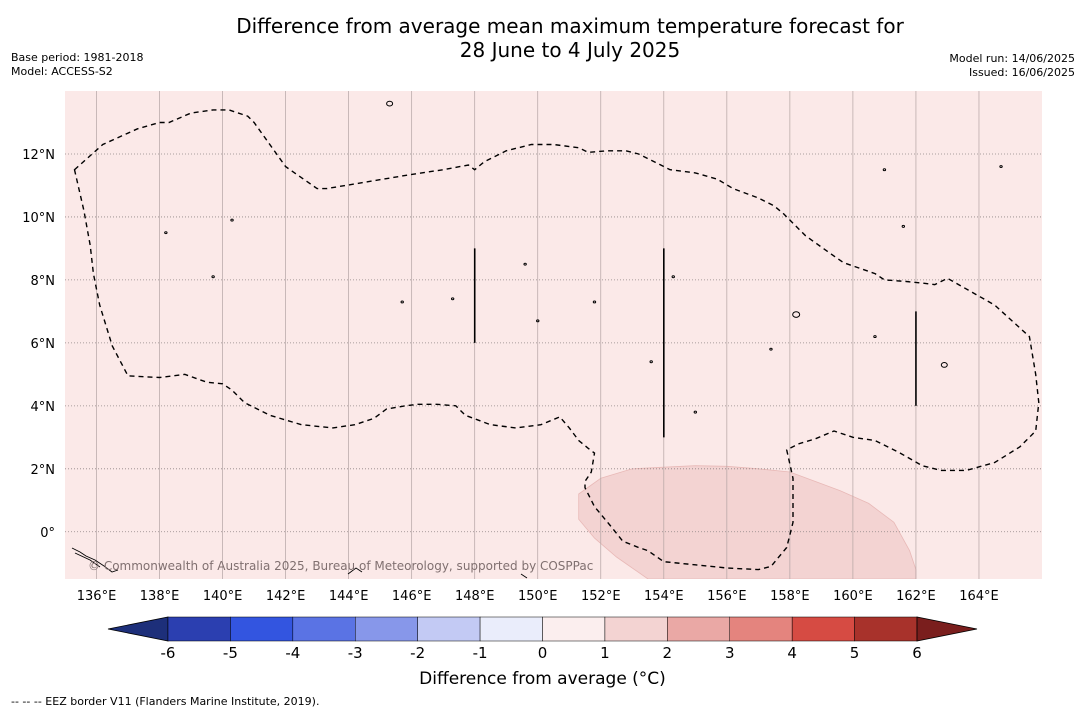 Image resolution: width=1085 pixels, height=713 pixels. What do you see at coordinates (916, 596) in the screenshot?
I see `longitude-label: 162°E` at bounding box center [916, 596].